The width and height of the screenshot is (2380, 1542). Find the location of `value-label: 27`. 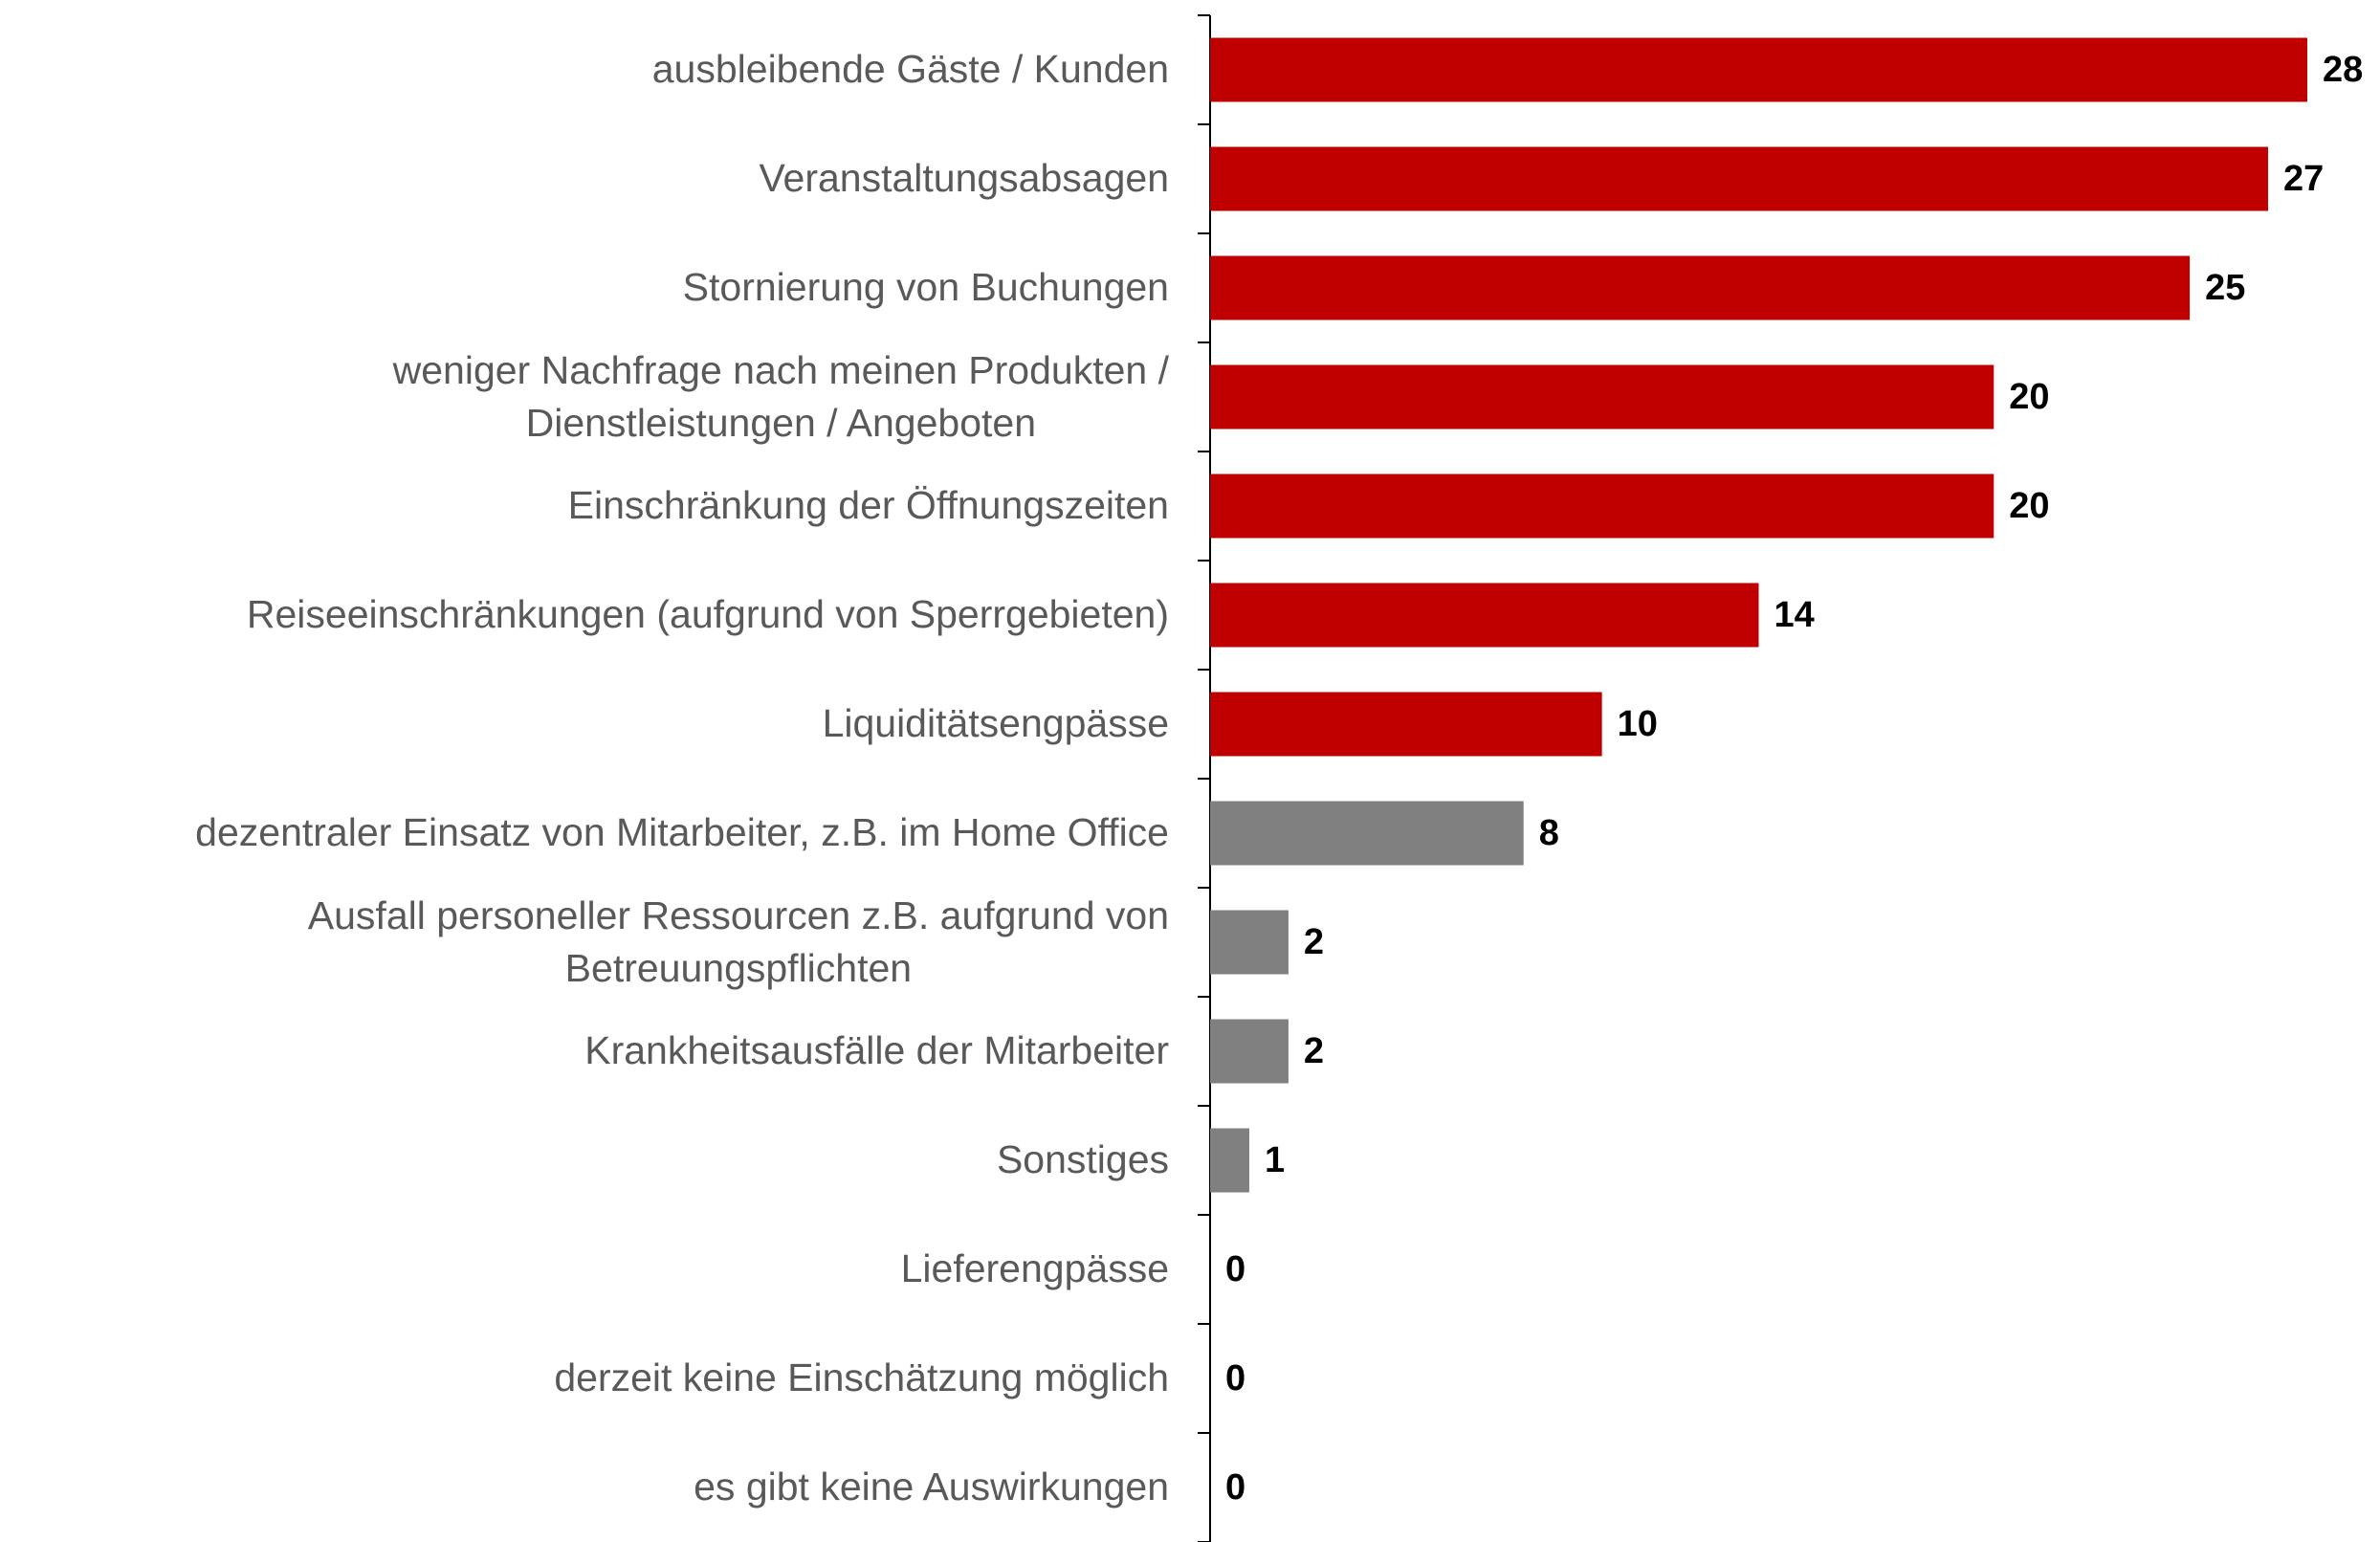

value-label: 27 is located at coordinates (2303, 179).